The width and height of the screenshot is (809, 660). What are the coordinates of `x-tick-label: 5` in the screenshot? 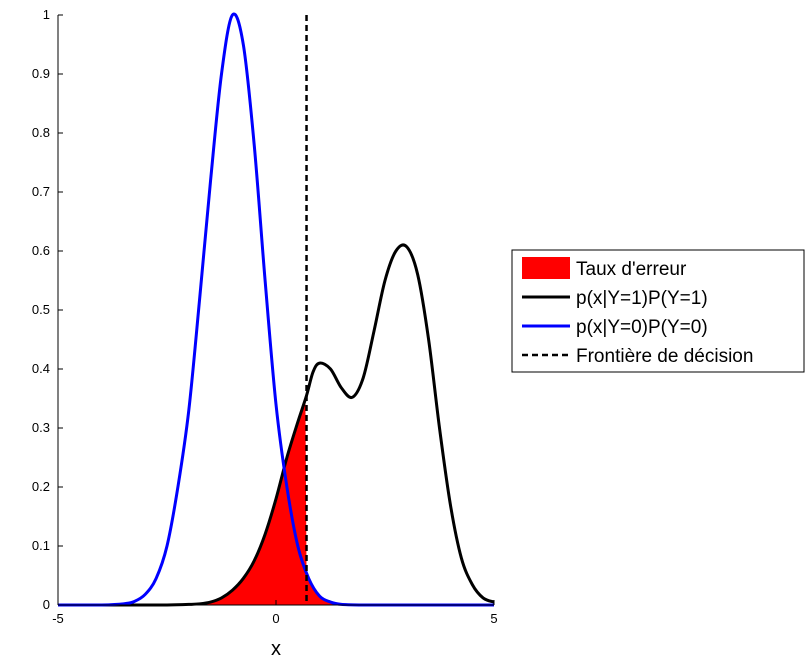 It's located at (493, 618).